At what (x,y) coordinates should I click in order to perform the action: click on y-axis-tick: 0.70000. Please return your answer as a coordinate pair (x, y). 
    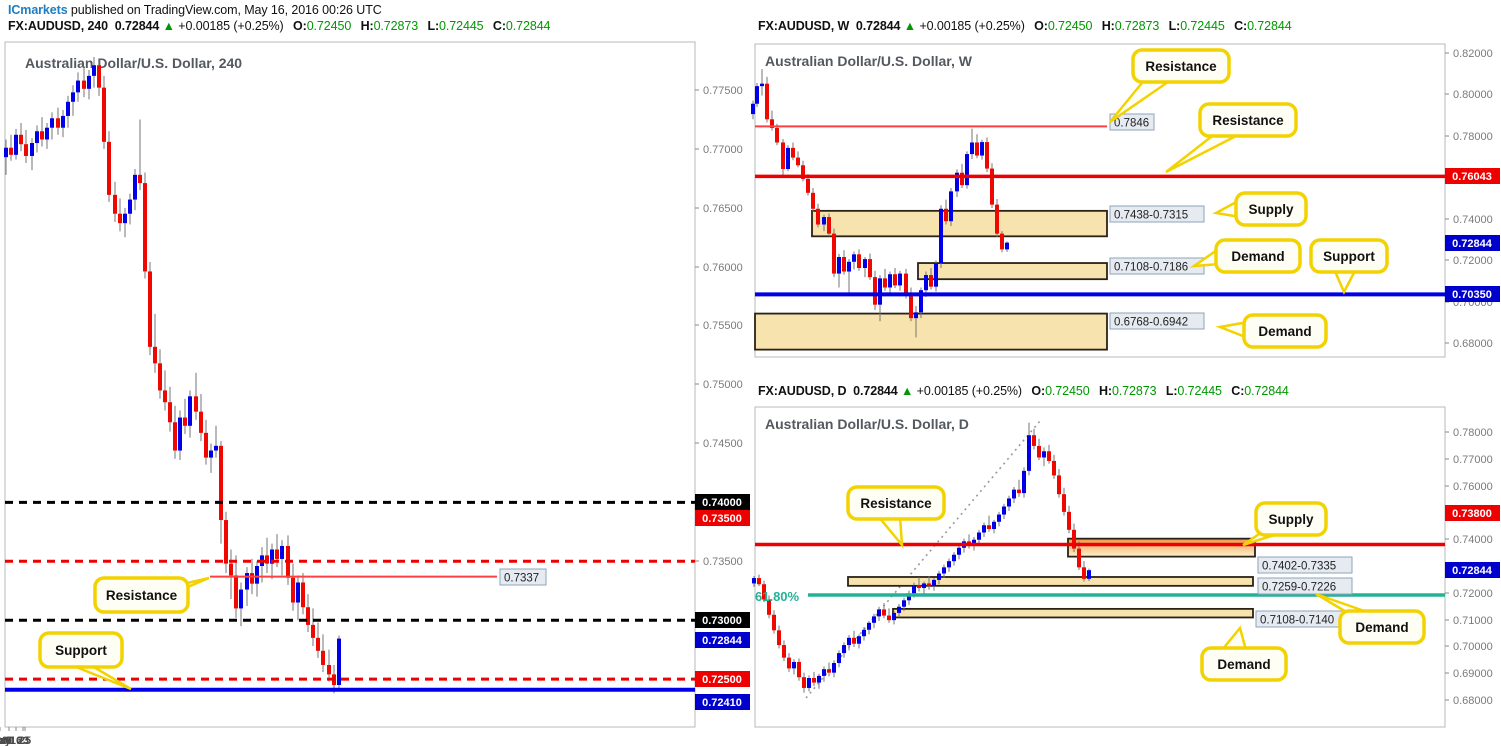
    Looking at the image, I should click on (1473, 647).